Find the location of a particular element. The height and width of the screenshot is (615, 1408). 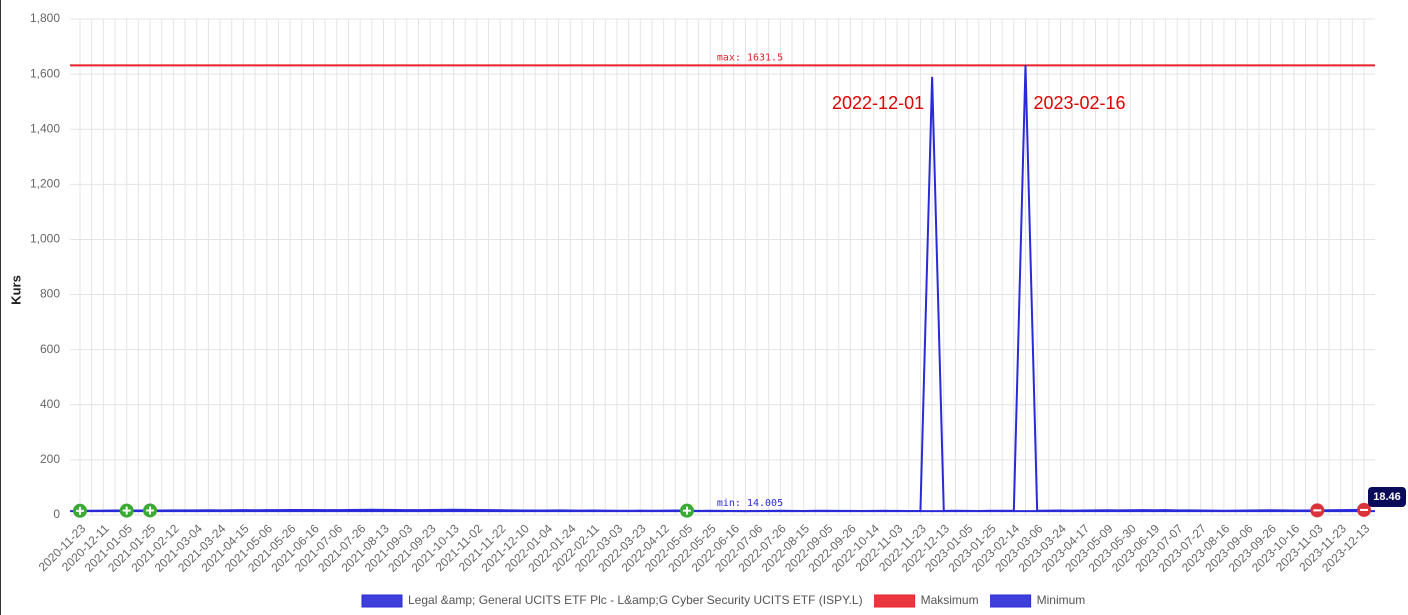

y-axis-label: Kurs is located at coordinates (15, 290).